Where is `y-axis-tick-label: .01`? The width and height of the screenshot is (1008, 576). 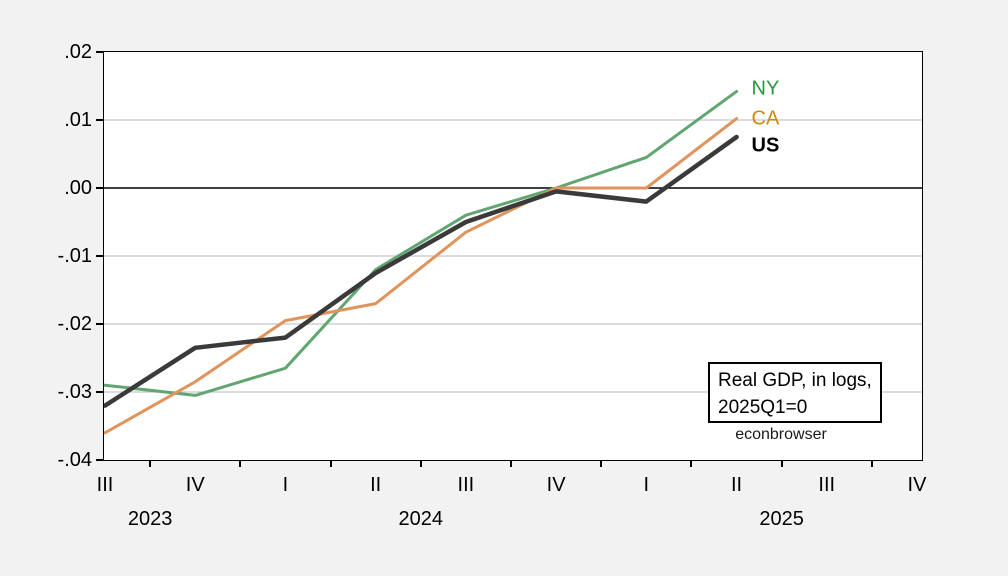 y-axis-tick-label: .01 is located at coordinates (78, 120).